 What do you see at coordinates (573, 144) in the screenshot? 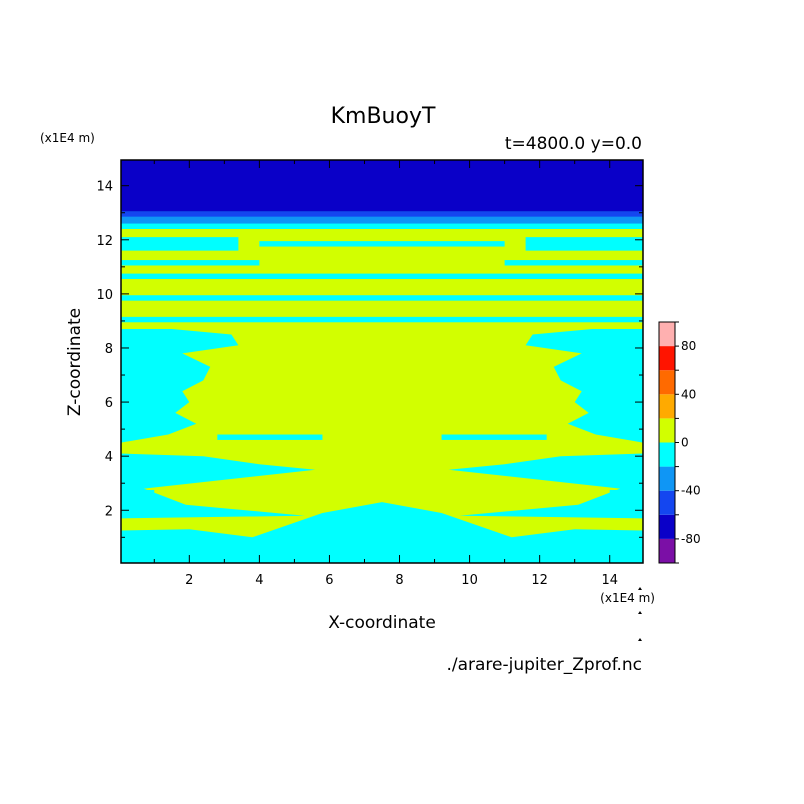
I see `chart-subtitle: t=4800.0 y=0.0` at bounding box center [573, 144].